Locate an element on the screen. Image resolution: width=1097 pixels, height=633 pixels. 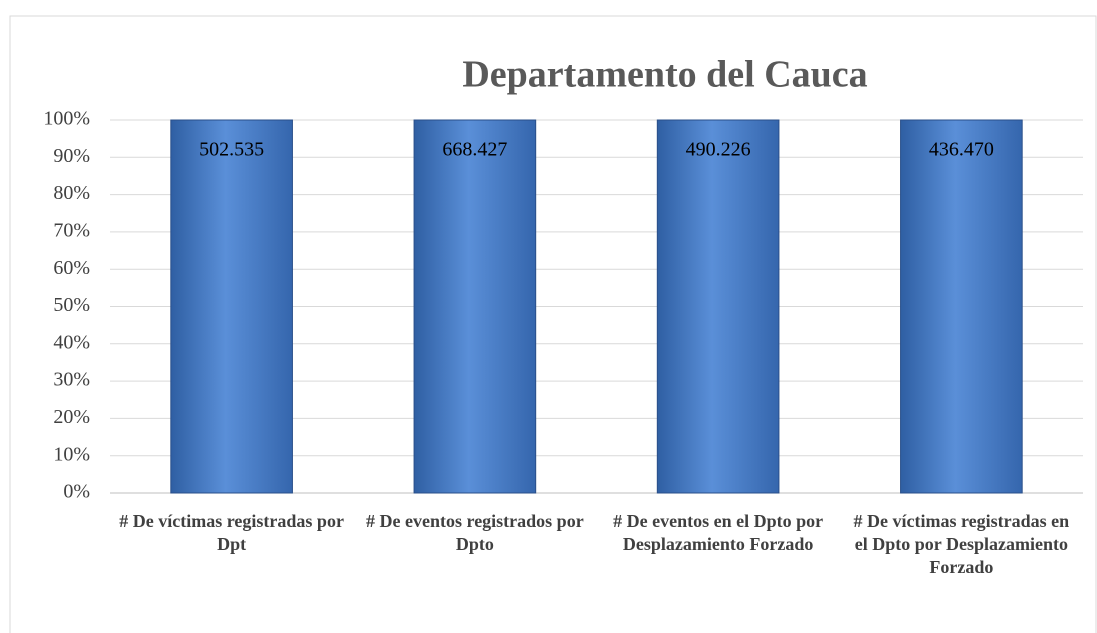
y-tick-label: 0% is located at coordinates (76, 492).